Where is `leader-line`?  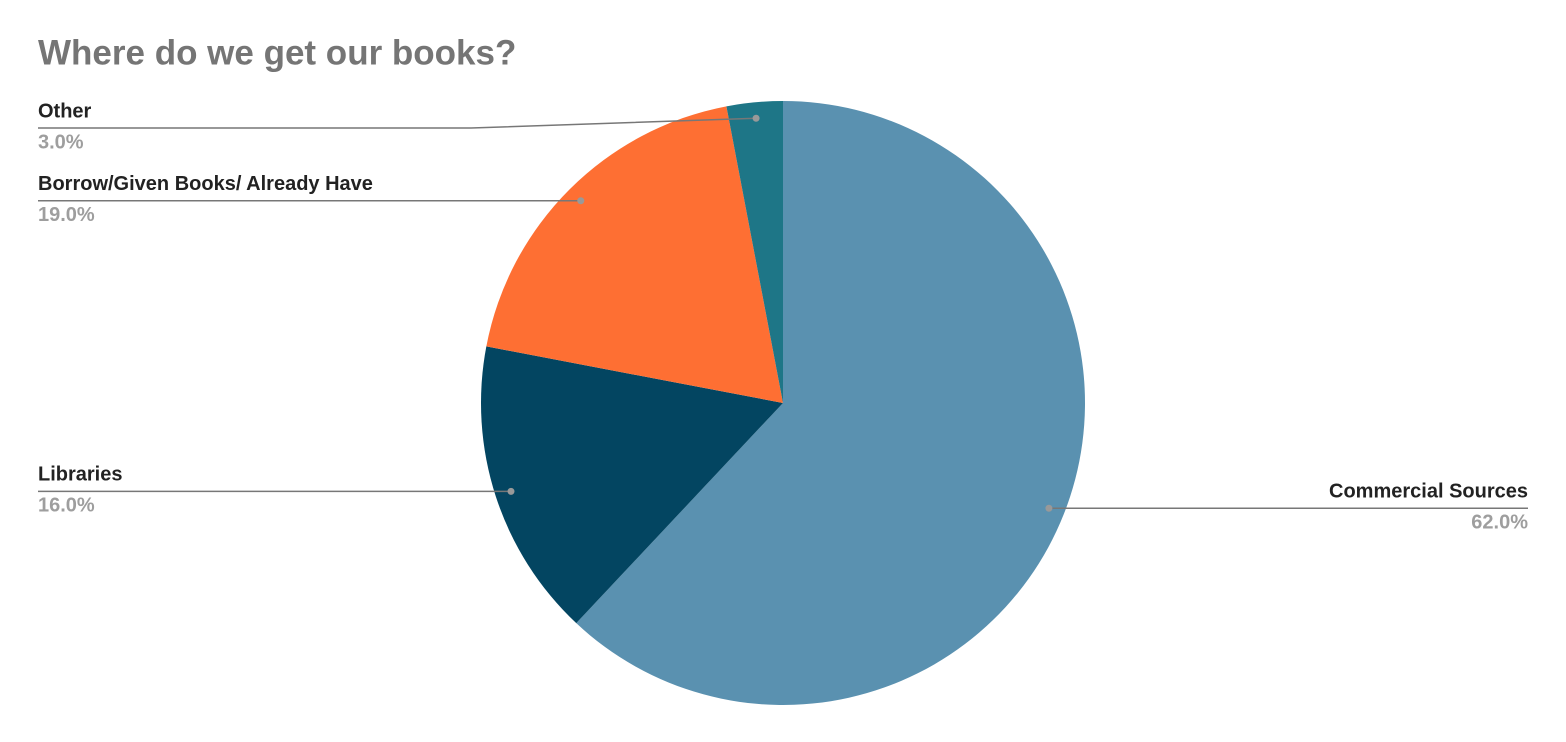
leader-line is located at coordinates (397, 123).